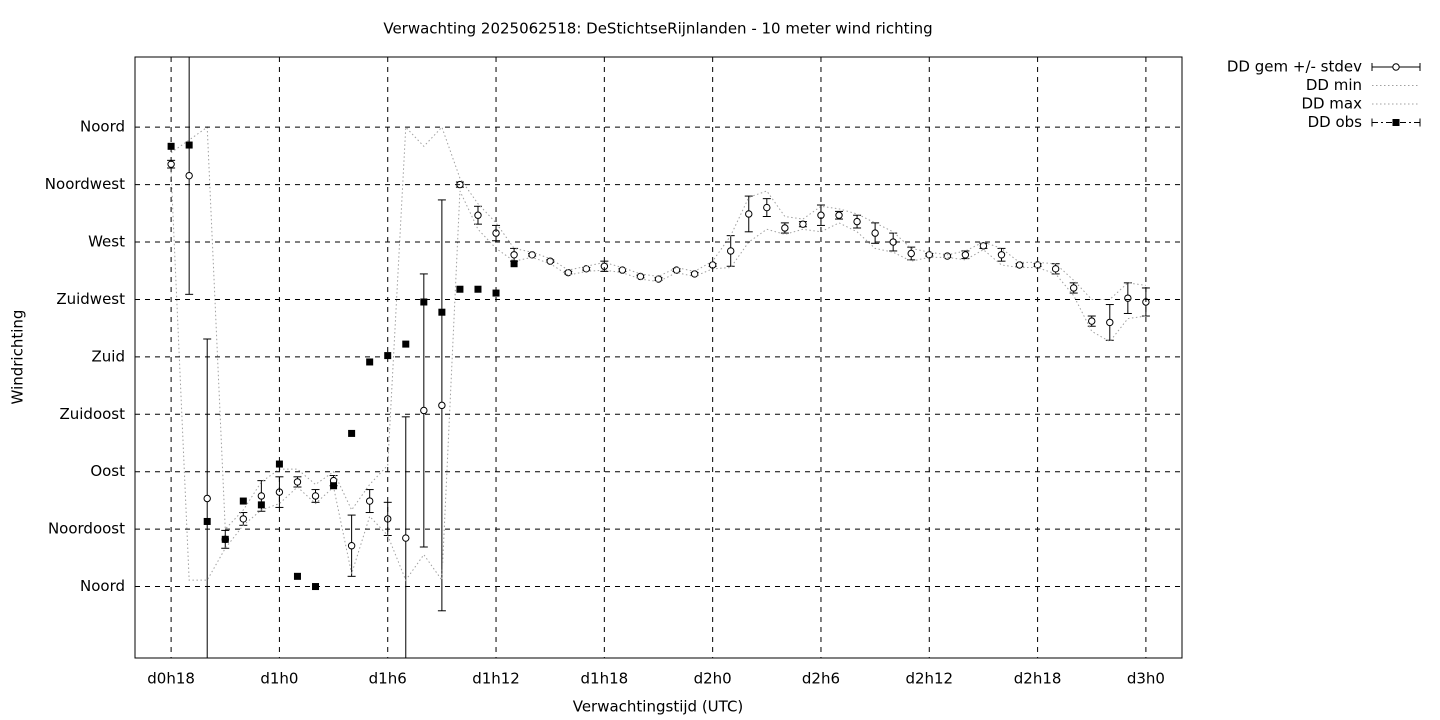 Image resolution: width=1440 pixels, height=720 pixels. I want to click on x-axis-label: Verwachtingstijd (UTC), so click(658, 707).